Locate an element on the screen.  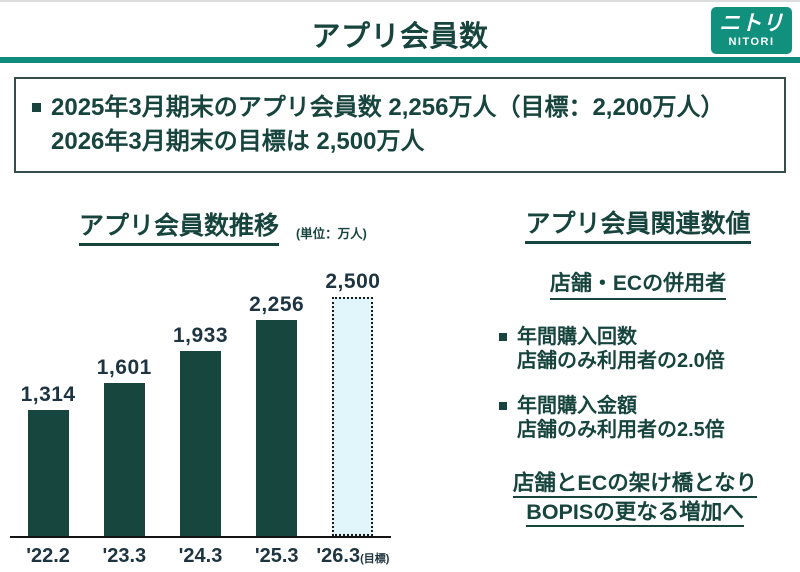
bullet-item-line-1: 年間購入回数 is located at coordinates (612, 337).